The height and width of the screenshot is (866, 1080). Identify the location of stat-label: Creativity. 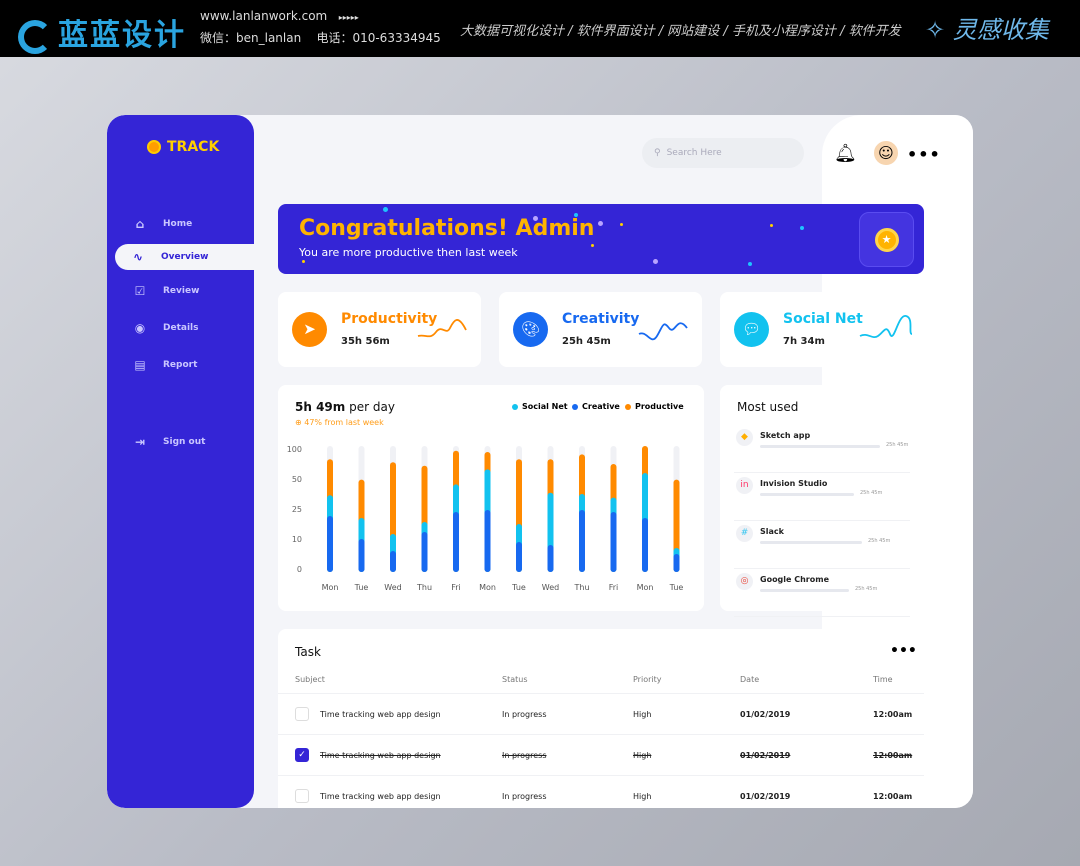
(601, 319).